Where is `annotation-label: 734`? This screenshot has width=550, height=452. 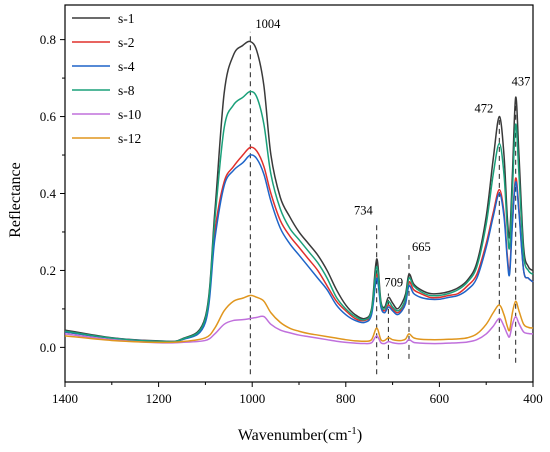 annotation-label: 734 is located at coordinates (364, 210).